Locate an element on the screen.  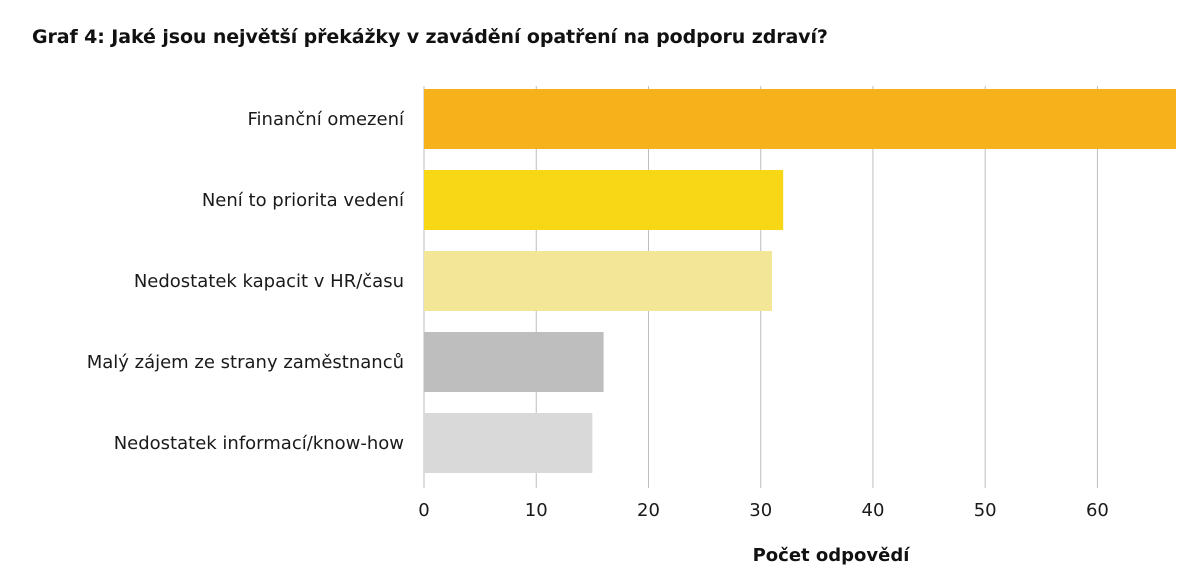
x-tick-label: 40 is located at coordinates (873, 510).